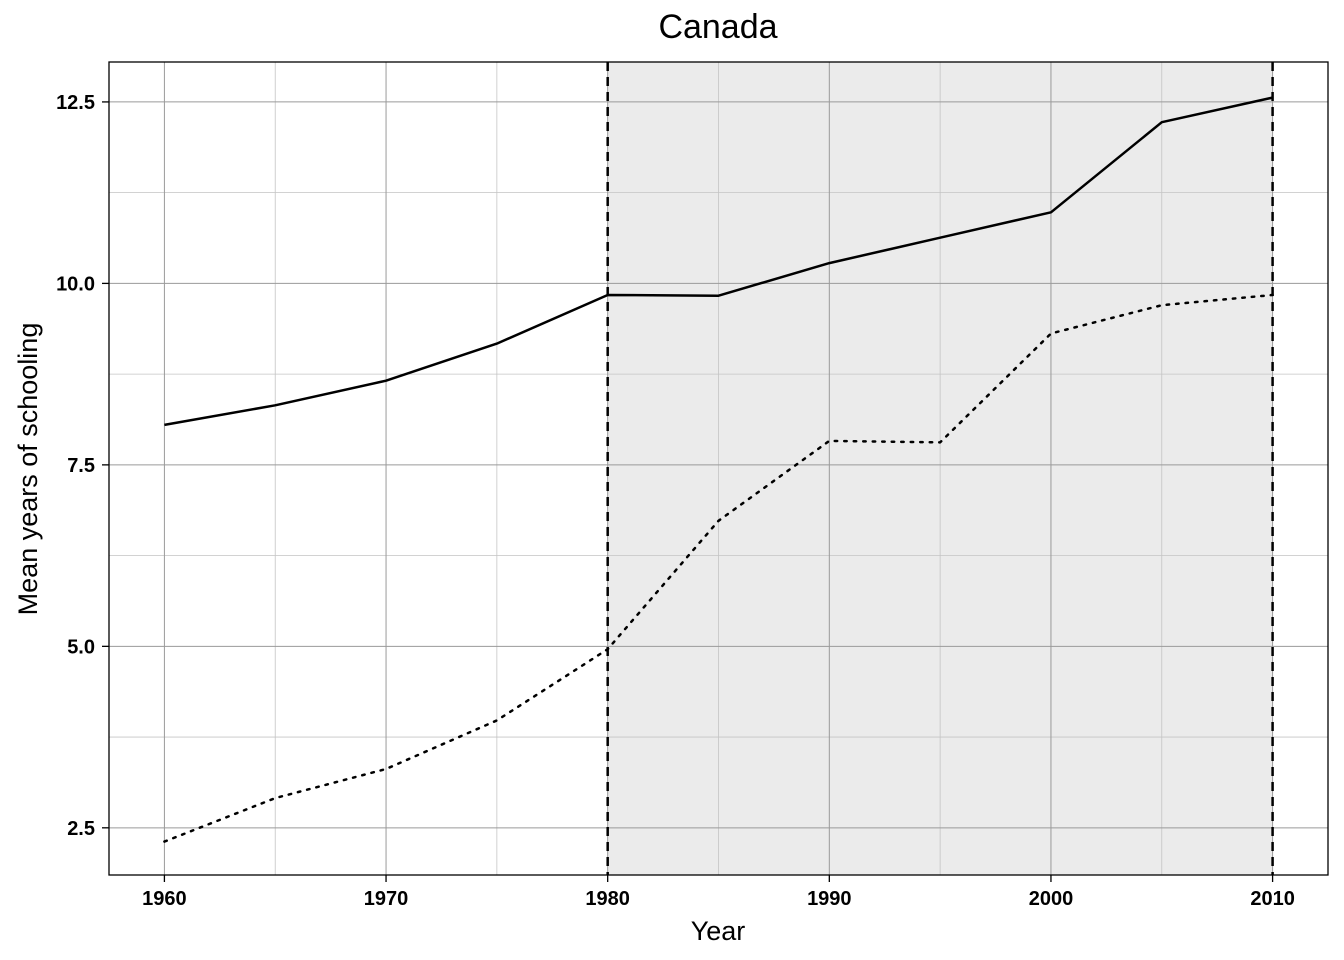 This screenshot has width=1344, height=960. Describe the element at coordinates (1051, 899) in the screenshot. I see `x-tick-label: 2000` at that location.